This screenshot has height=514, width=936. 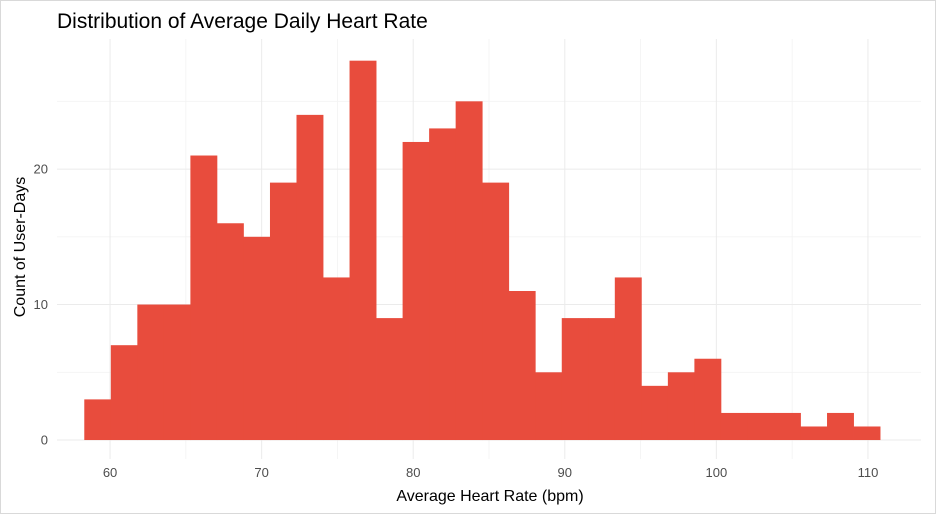 I want to click on x-tick-label: 80, so click(x=413, y=472).